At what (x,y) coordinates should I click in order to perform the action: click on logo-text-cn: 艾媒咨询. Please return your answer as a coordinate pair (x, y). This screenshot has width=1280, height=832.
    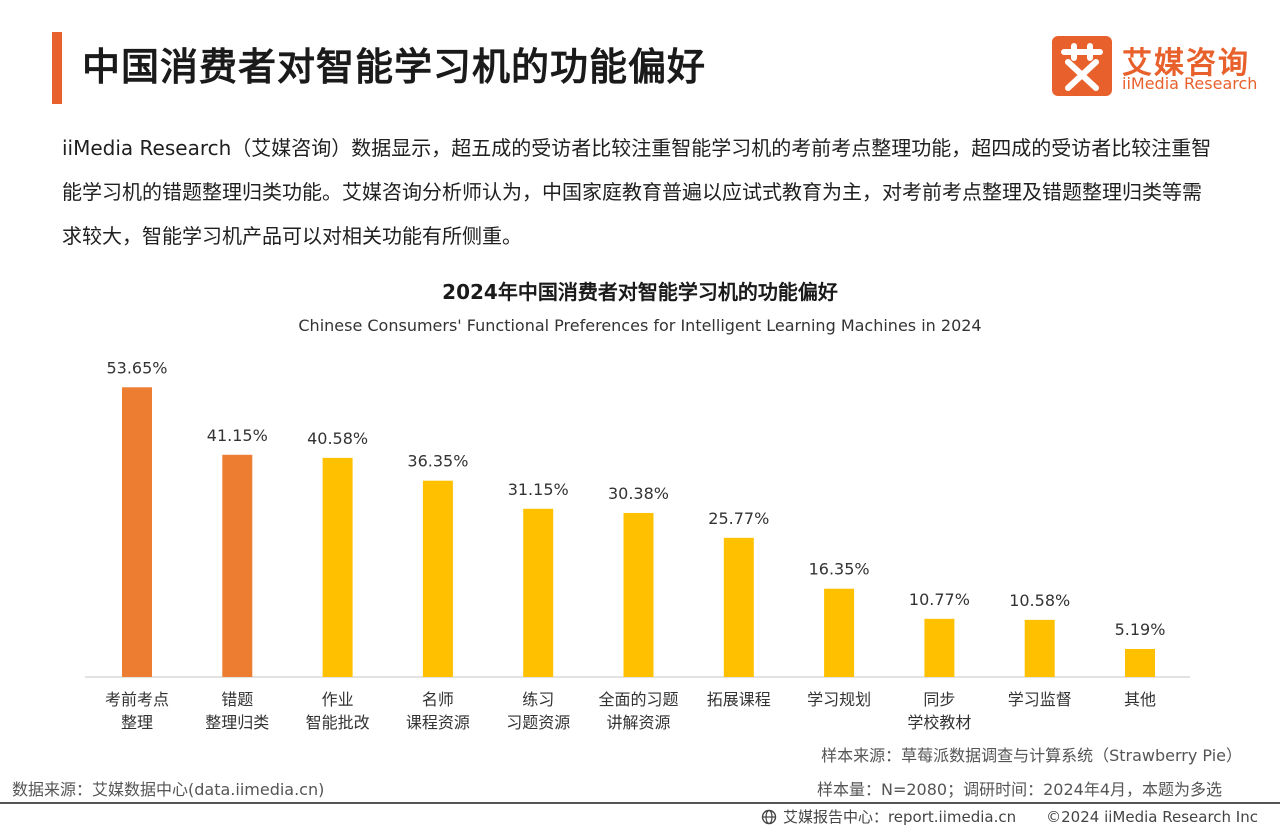
    Looking at the image, I should click on (1186, 63).